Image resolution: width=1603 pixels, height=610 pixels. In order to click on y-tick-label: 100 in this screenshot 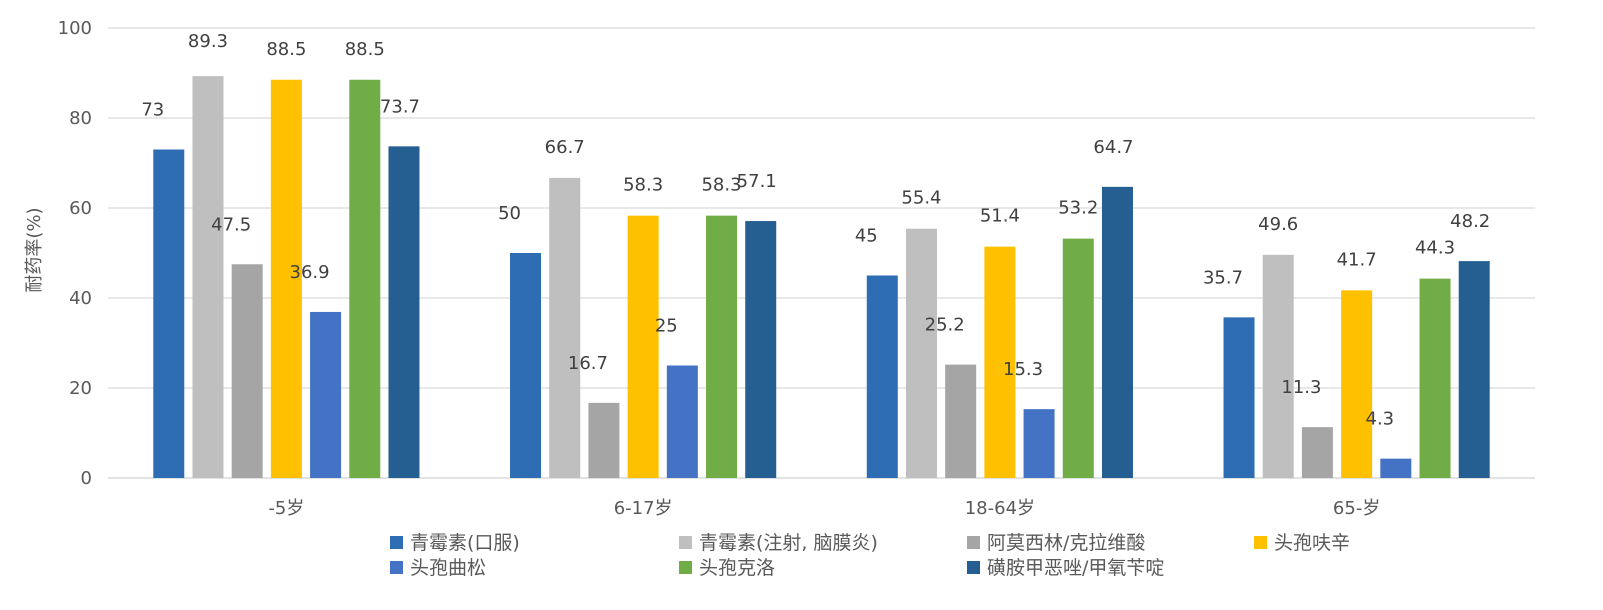, I will do `click(75, 28)`.